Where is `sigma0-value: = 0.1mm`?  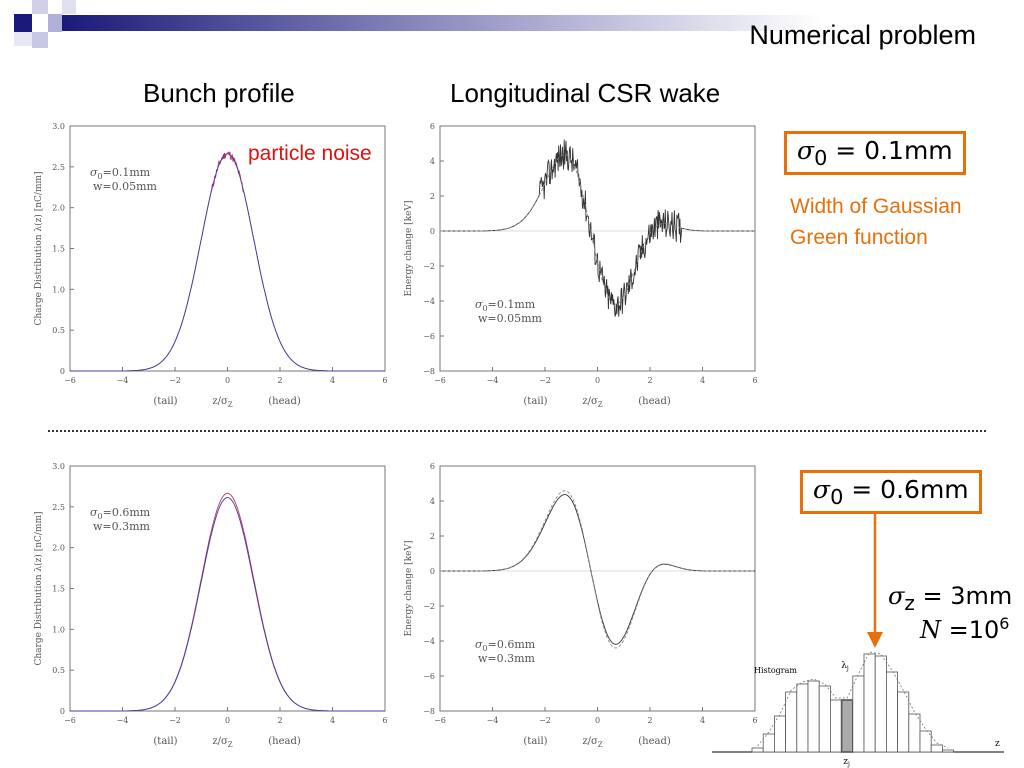 sigma0-value: = 0.1mm is located at coordinates (890, 150).